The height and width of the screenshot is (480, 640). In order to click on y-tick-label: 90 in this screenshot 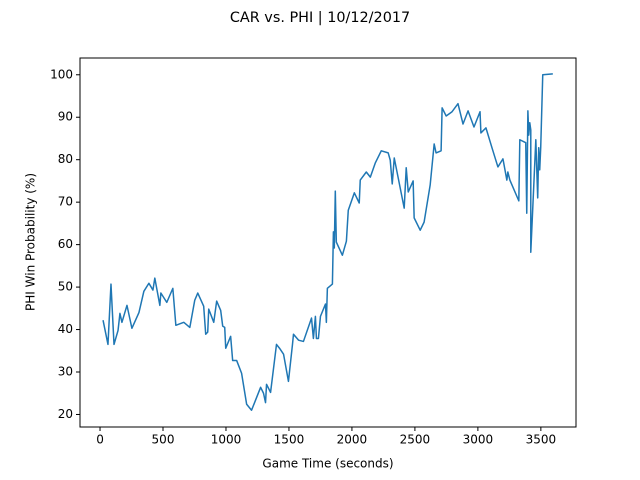, I will do `click(65, 117)`.